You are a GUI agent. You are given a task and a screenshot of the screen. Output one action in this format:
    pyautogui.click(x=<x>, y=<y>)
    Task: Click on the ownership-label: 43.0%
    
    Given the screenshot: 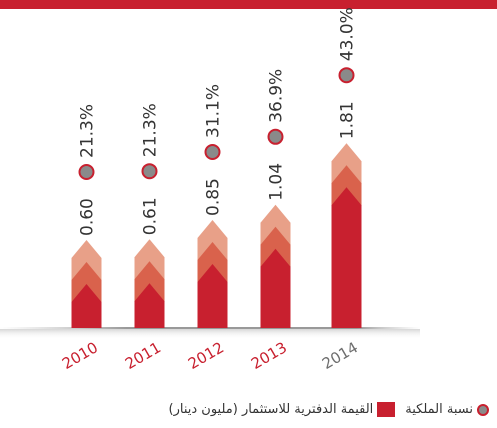 What is the action you would take?
    pyautogui.click(x=348, y=34)
    